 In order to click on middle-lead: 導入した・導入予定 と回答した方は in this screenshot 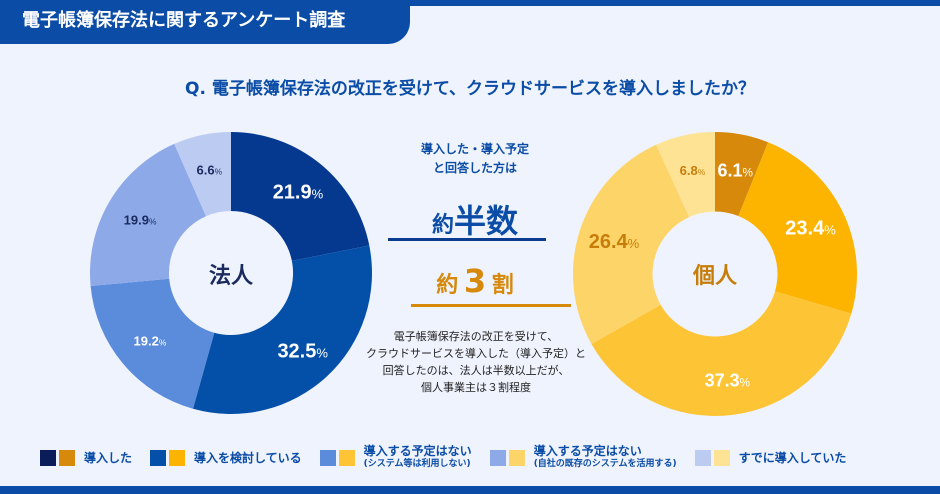, I will do `click(475, 159)`.